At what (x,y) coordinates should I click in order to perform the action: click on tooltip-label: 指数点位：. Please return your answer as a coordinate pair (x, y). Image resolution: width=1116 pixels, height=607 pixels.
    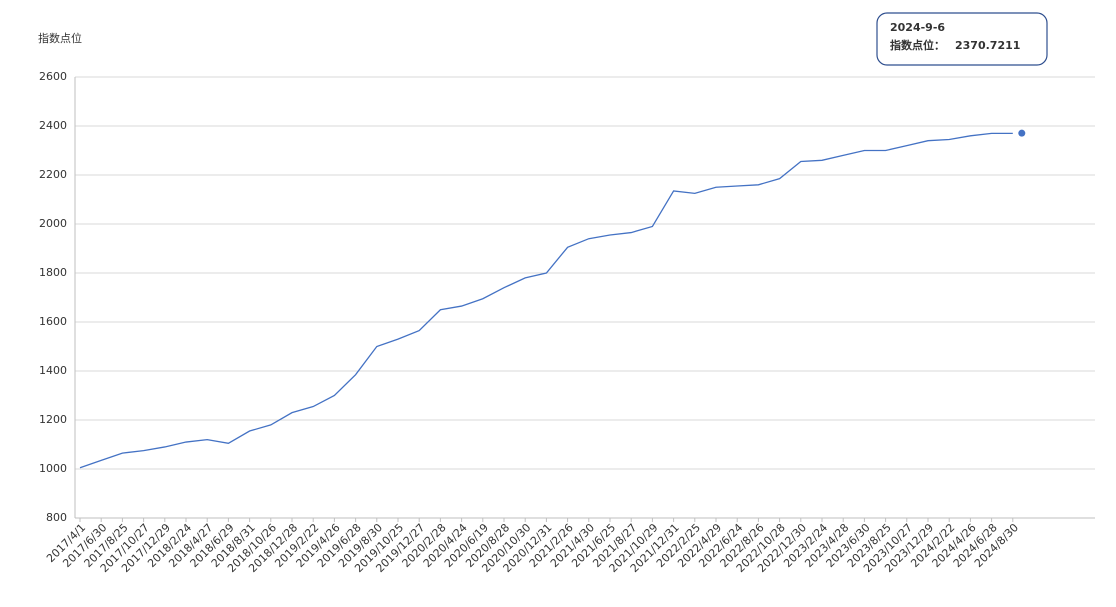
    Looking at the image, I should click on (917, 45).